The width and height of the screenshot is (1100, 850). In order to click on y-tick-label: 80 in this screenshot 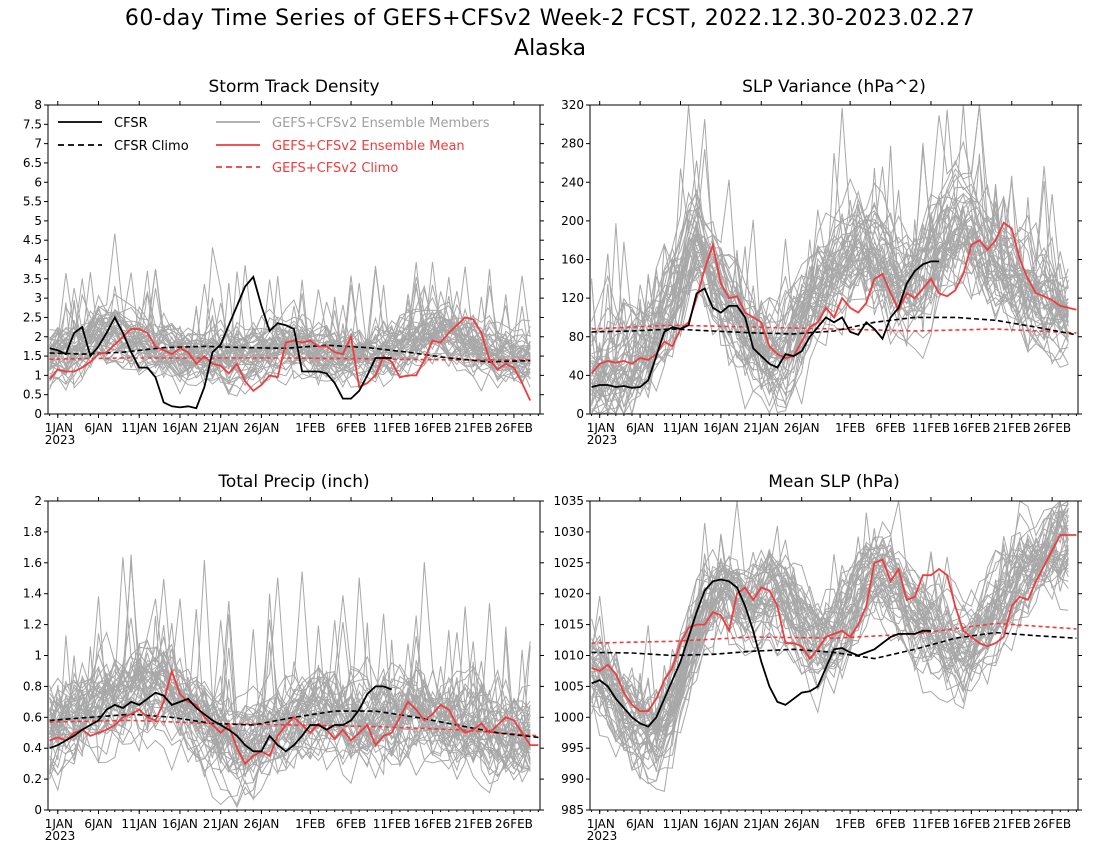, I will do `click(576, 337)`.